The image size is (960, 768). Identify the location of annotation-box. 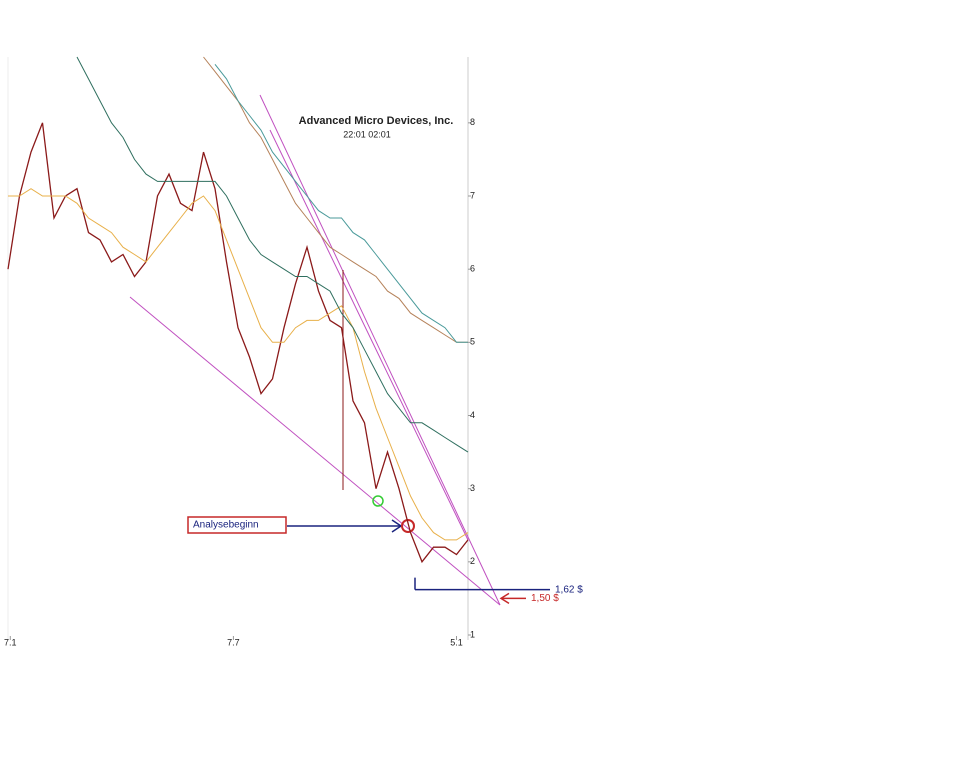
(237, 525).